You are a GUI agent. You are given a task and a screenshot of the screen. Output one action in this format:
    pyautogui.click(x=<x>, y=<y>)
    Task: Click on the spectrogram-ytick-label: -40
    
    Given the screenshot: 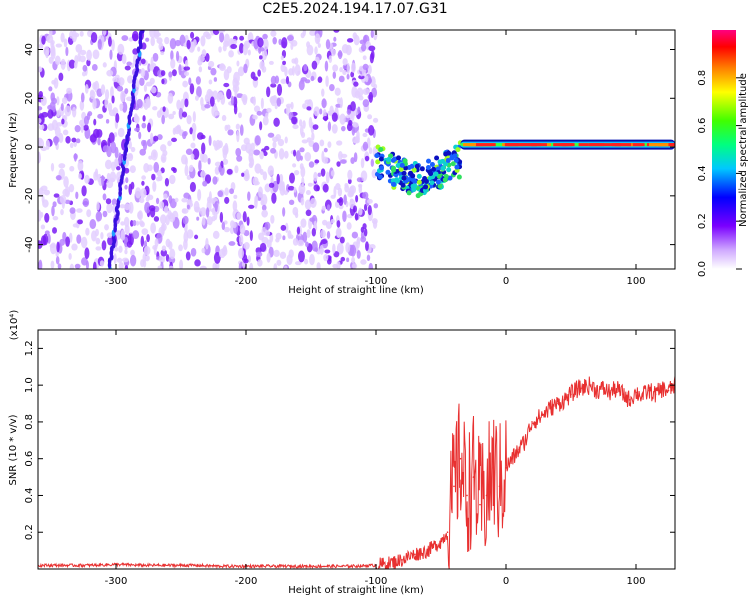 What is the action you would take?
    pyautogui.click(x=29, y=244)
    